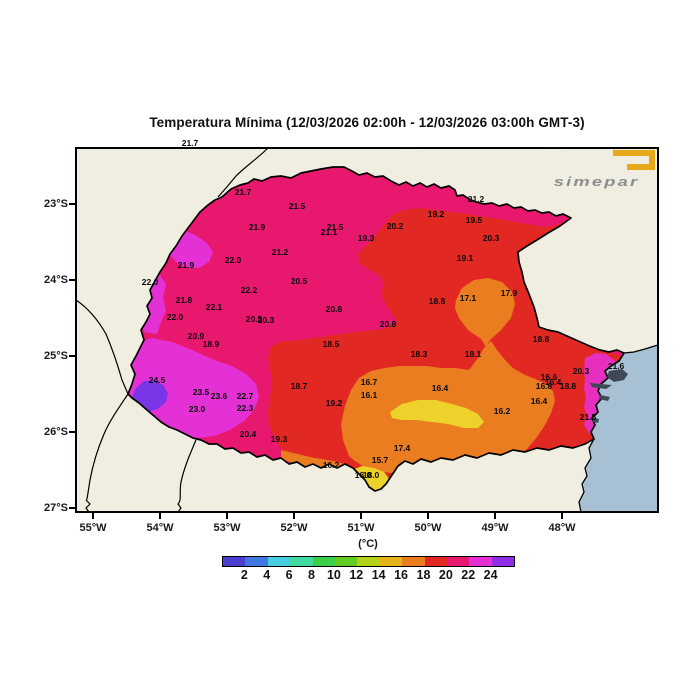 The height and width of the screenshot is (700, 700). What do you see at coordinates (56, 280) in the screenshot?
I see `lat-tick-label: 24°S` at bounding box center [56, 280].